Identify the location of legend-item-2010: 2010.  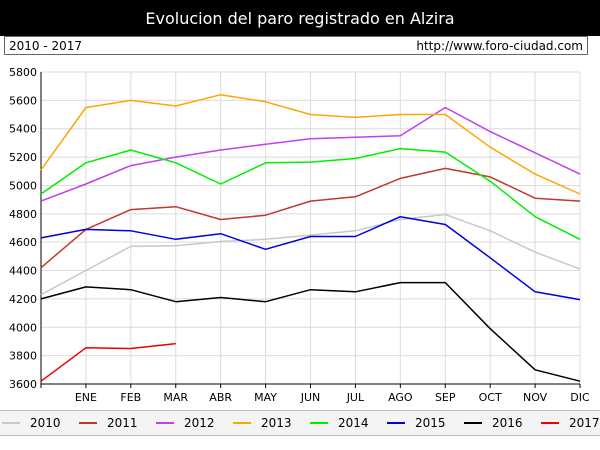
(31, 423).